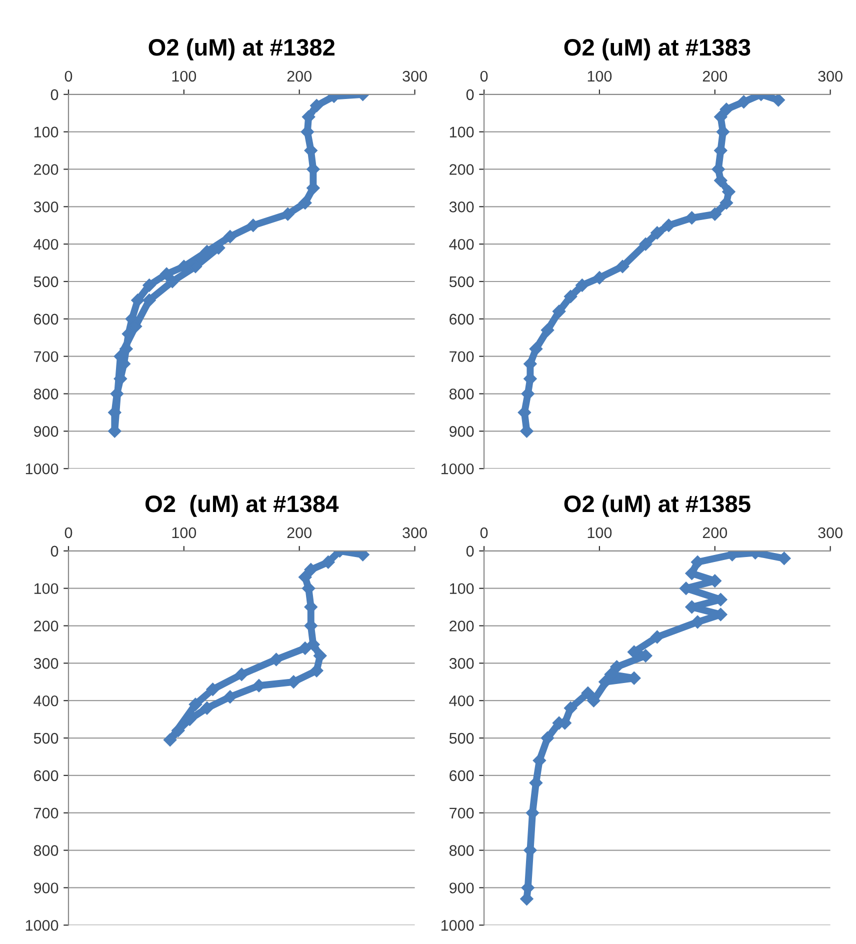  What do you see at coordinates (242, 505) in the screenshot?
I see `chart-title: O2 (uM) at #1384` at bounding box center [242, 505].